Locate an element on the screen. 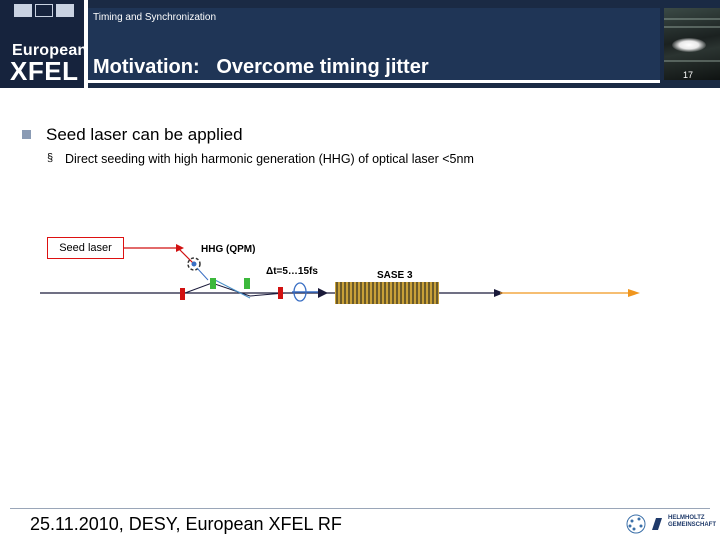 The height and width of the screenshot is (540, 720). european-xfel-logo: European XFEL is located at coordinates (44, 44).